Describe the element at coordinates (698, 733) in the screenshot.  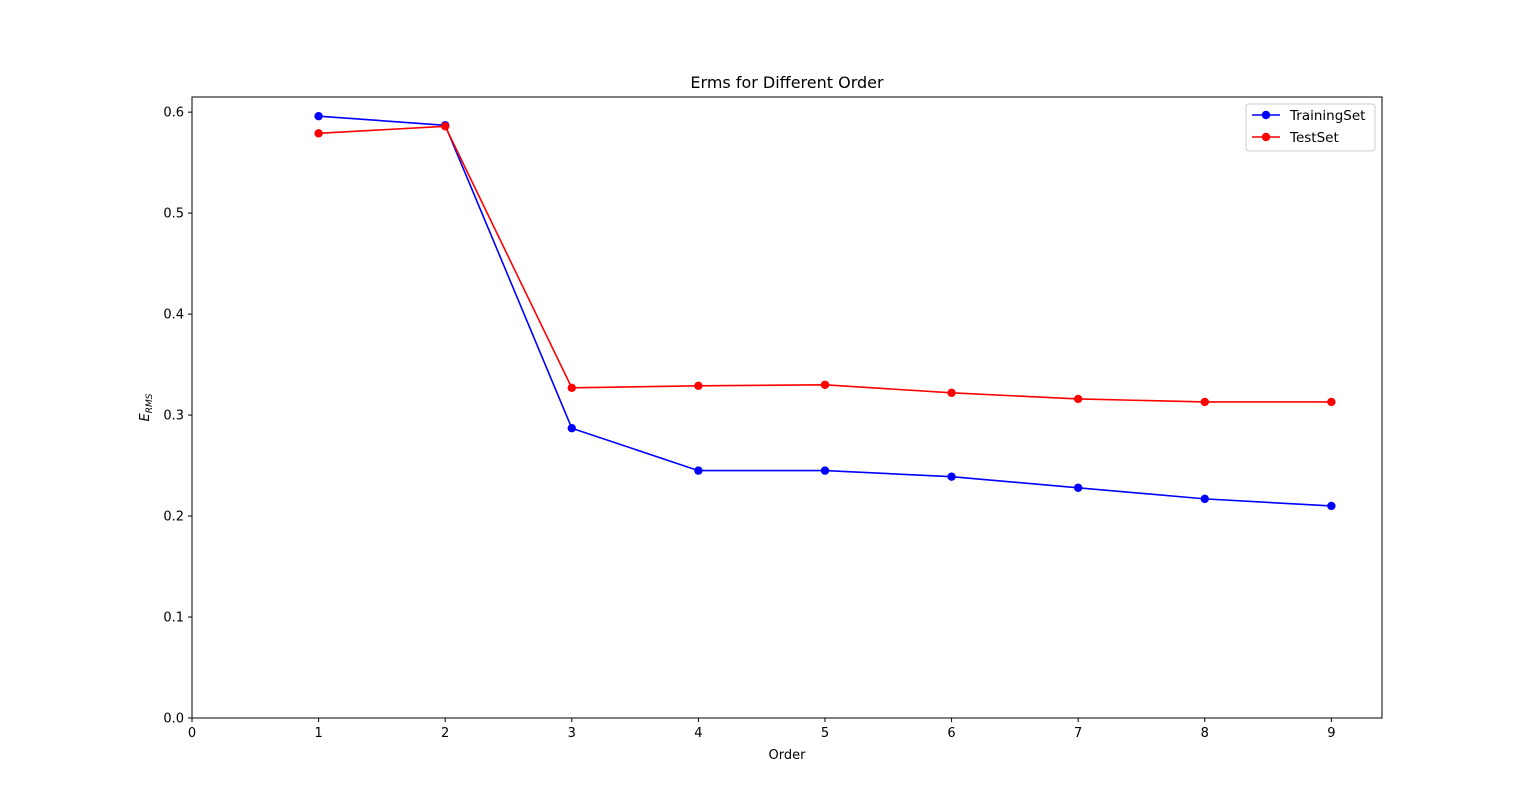
I see `x-tick-label: 4` at that location.